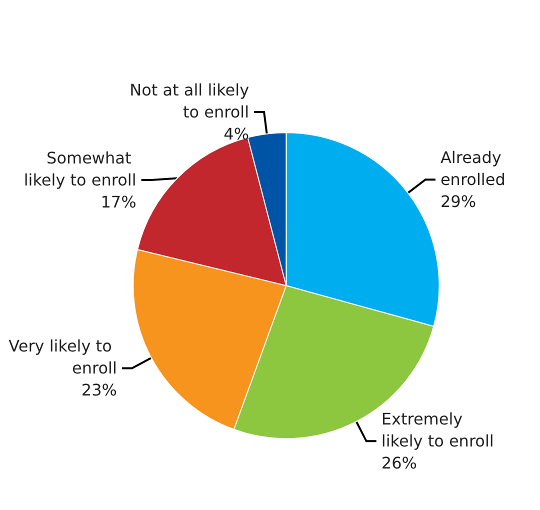  I want to click on slice-label: Not at all likely to enroll, so click(190, 101).